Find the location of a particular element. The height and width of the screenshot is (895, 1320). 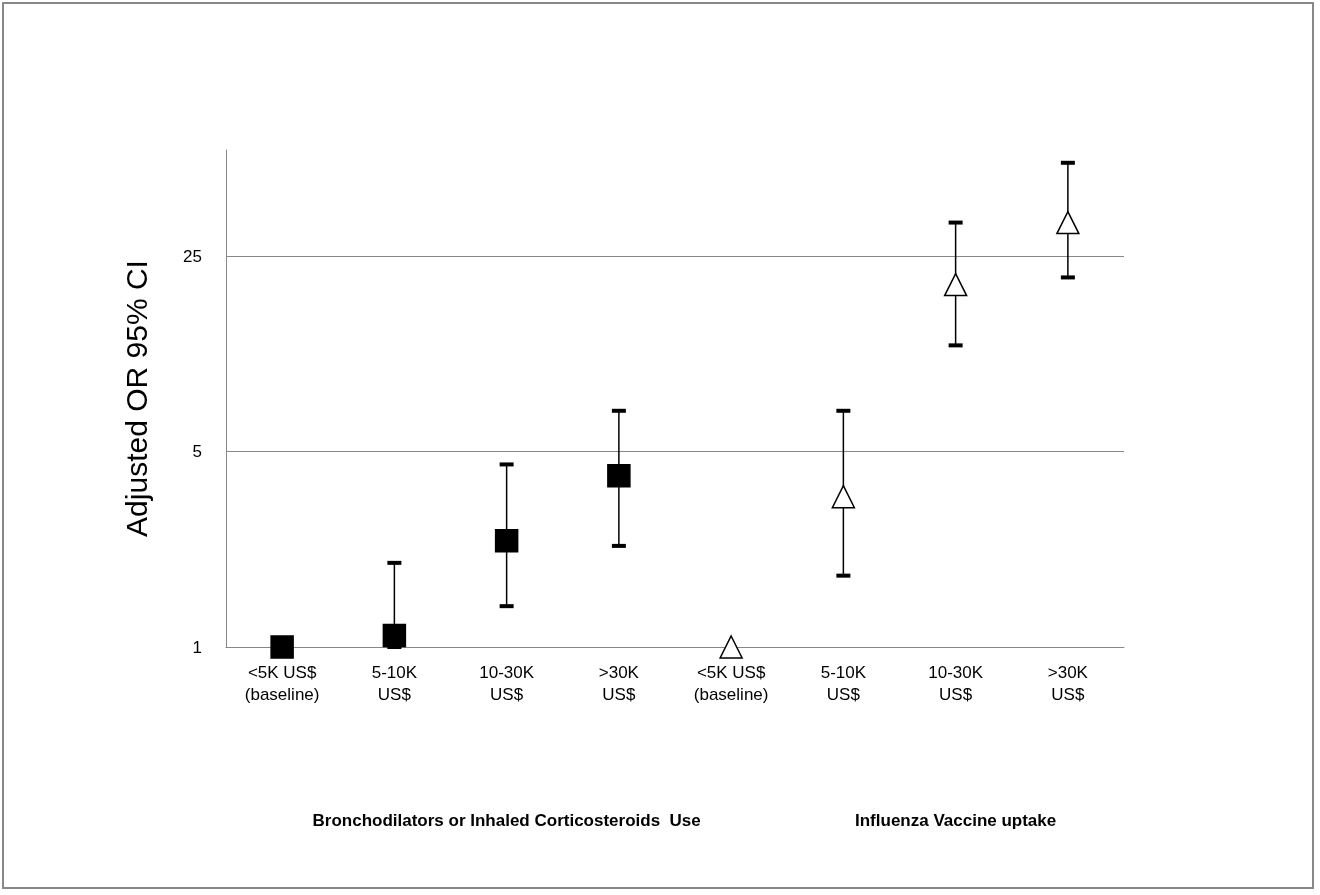

y-axis-title: Adjusted OR 95% CI is located at coordinates (136, 398).